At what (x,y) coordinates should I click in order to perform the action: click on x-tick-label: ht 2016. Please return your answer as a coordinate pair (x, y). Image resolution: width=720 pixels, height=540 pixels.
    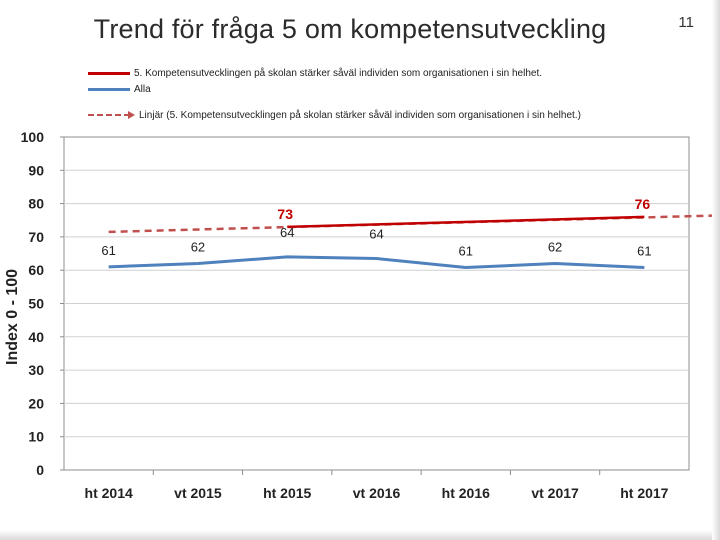
    Looking at the image, I should click on (466, 493).